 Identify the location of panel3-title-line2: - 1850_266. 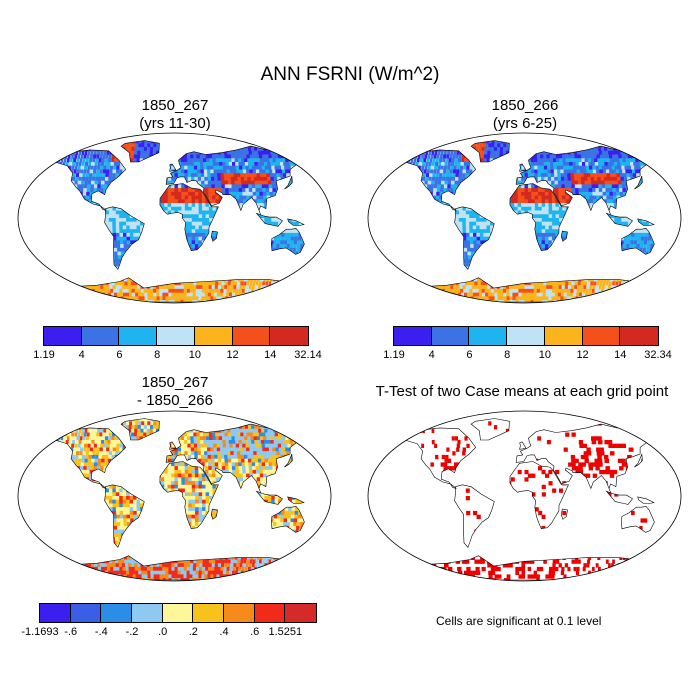
(175, 400).